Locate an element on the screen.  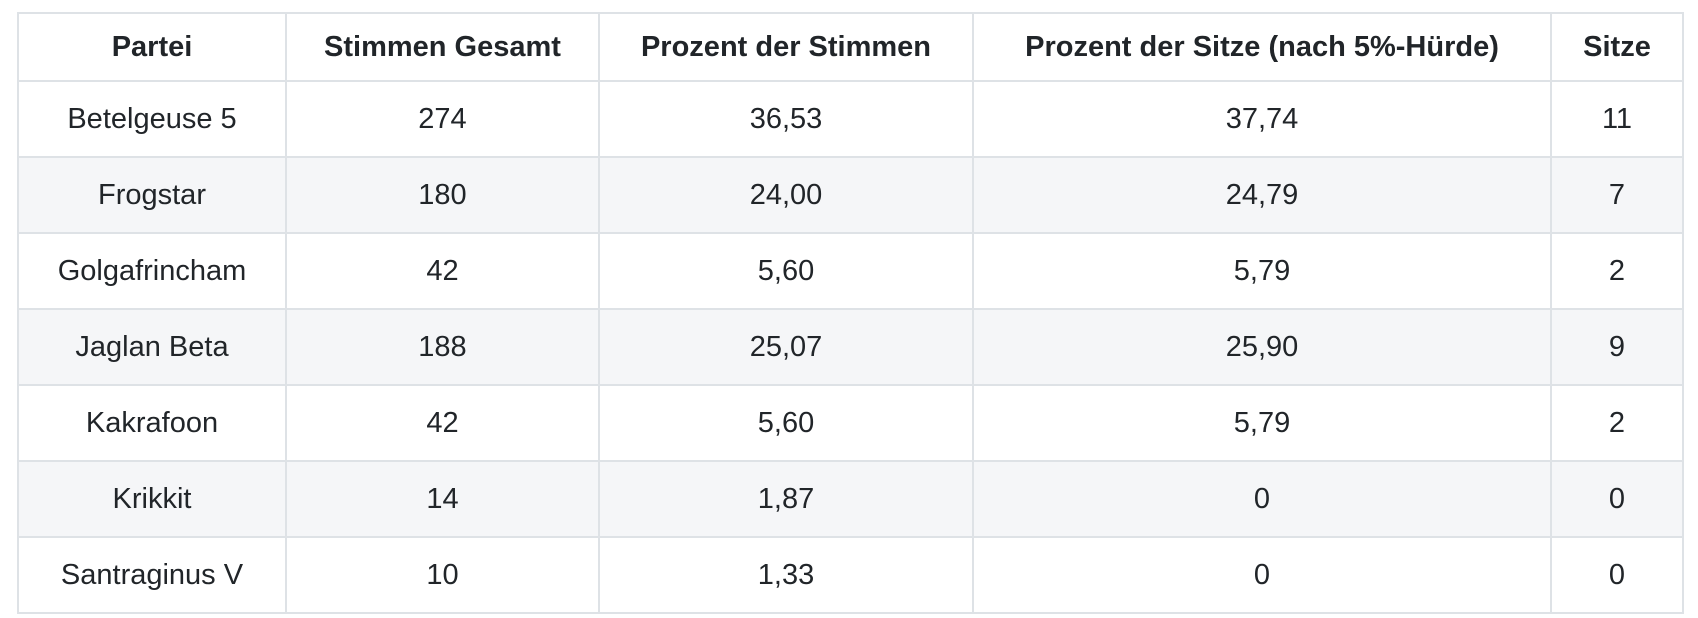
party-cell: Frogstar is located at coordinates (152, 195).